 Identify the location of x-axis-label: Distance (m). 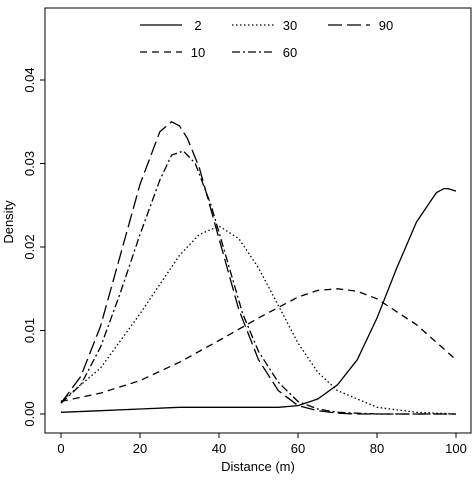
(258, 466).